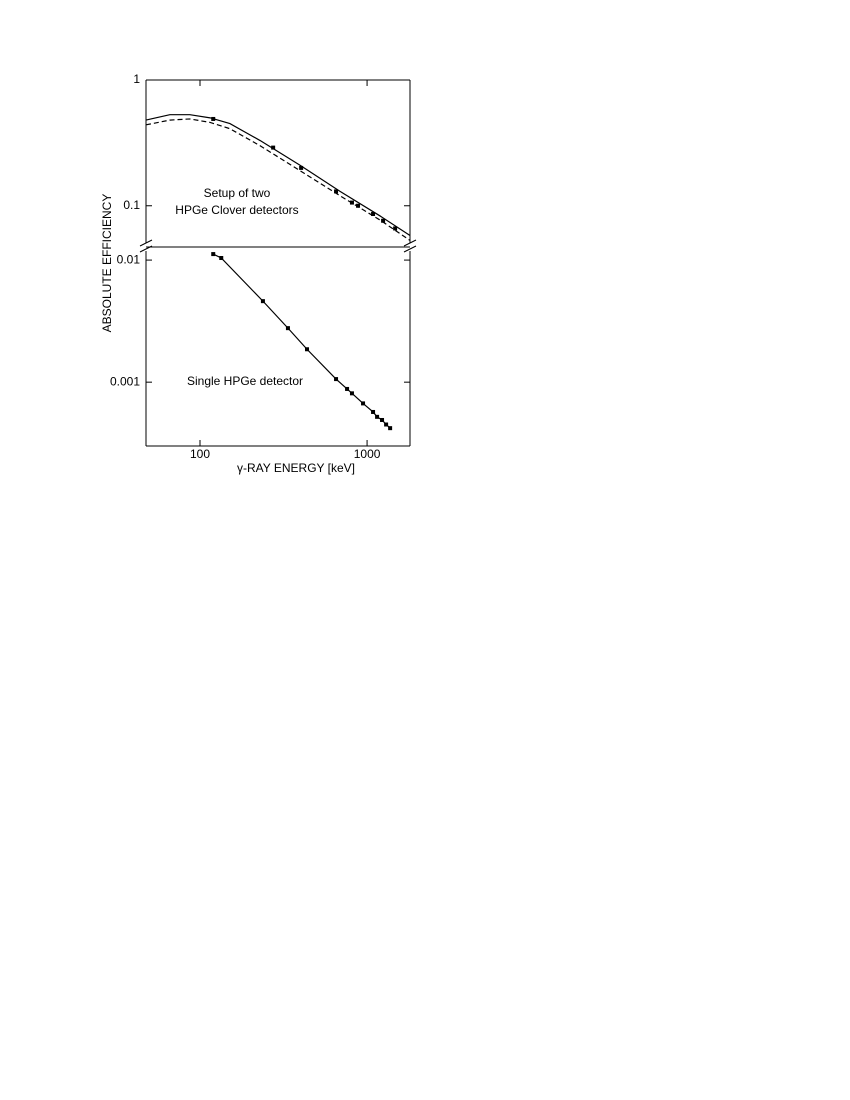 This screenshot has width=850, height=1100. I want to click on x-axis-label: γ-RAY ENERGY [keV], so click(296, 468).